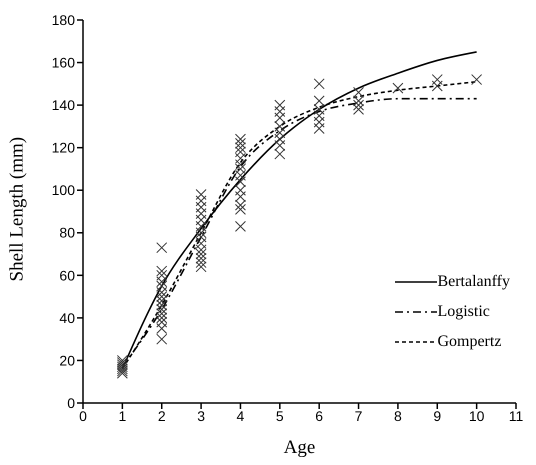  I want to click on x-tick-label: 11, so click(516, 416).